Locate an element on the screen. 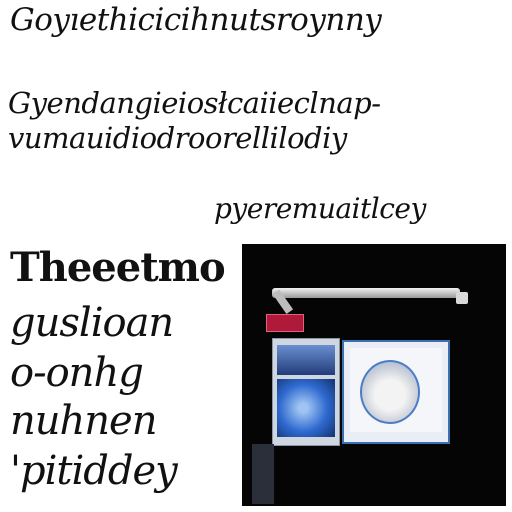 The image size is (512, 512). monitor-stand is located at coordinates (263, 474).